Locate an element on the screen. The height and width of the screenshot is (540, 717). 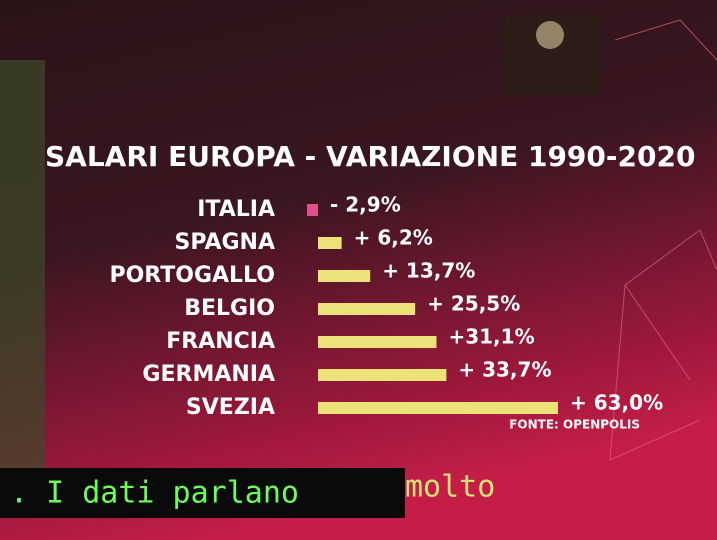
lamp is located at coordinates (550, 35).